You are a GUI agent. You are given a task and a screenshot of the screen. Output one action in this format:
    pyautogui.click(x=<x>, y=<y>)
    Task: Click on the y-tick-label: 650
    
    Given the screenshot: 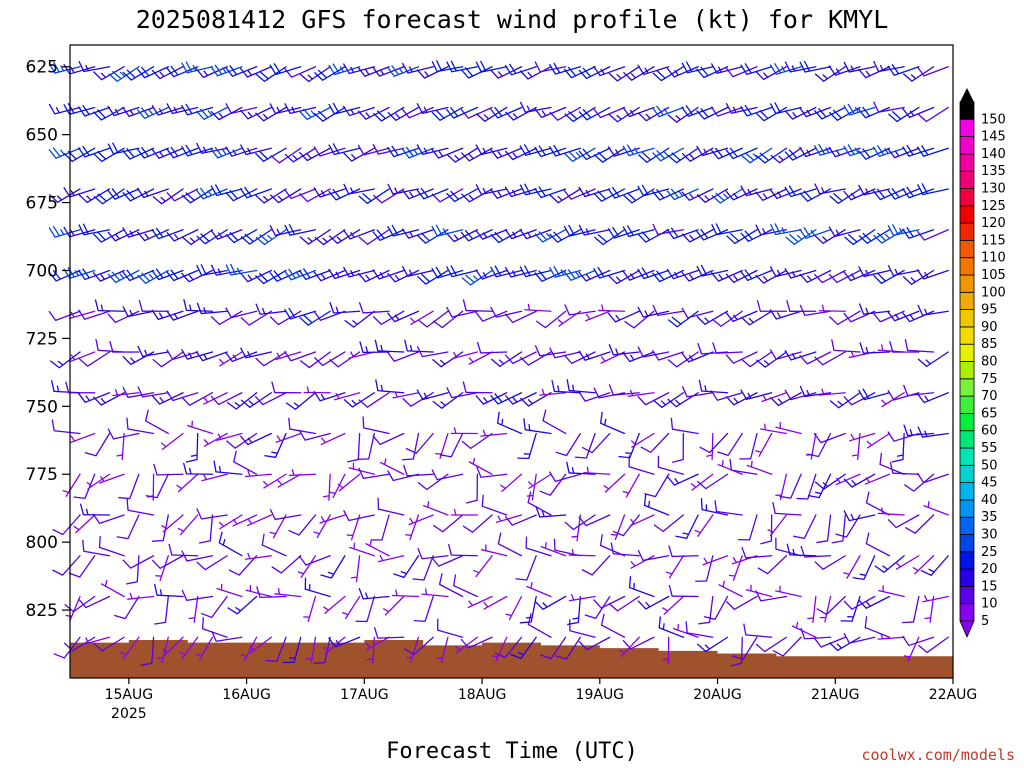 What is the action you would take?
    pyautogui.click(x=42, y=136)
    